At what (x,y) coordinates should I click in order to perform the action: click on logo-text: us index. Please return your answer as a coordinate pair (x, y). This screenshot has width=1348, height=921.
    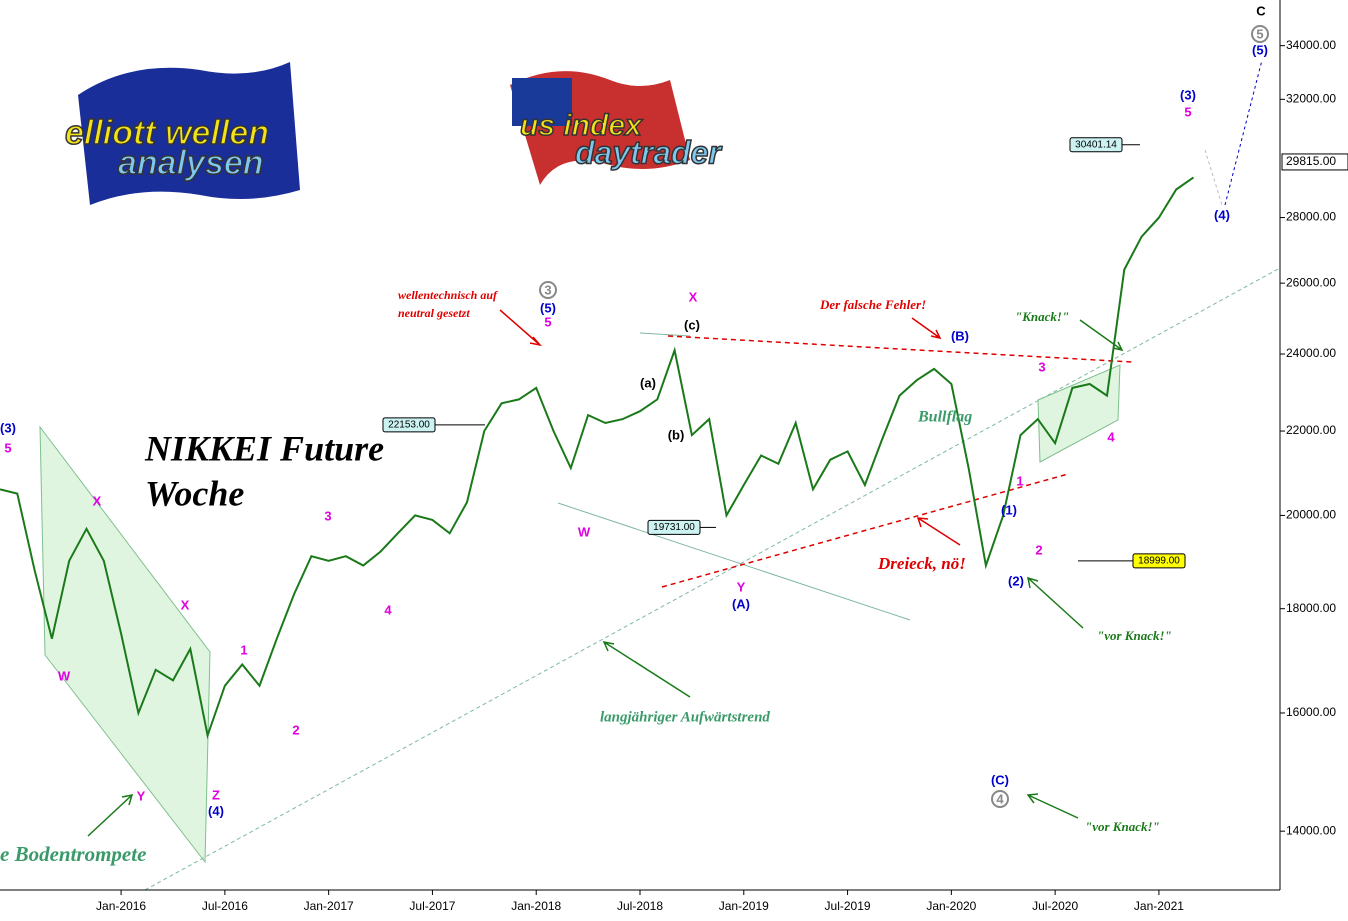
    Looking at the image, I should click on (581, 125).